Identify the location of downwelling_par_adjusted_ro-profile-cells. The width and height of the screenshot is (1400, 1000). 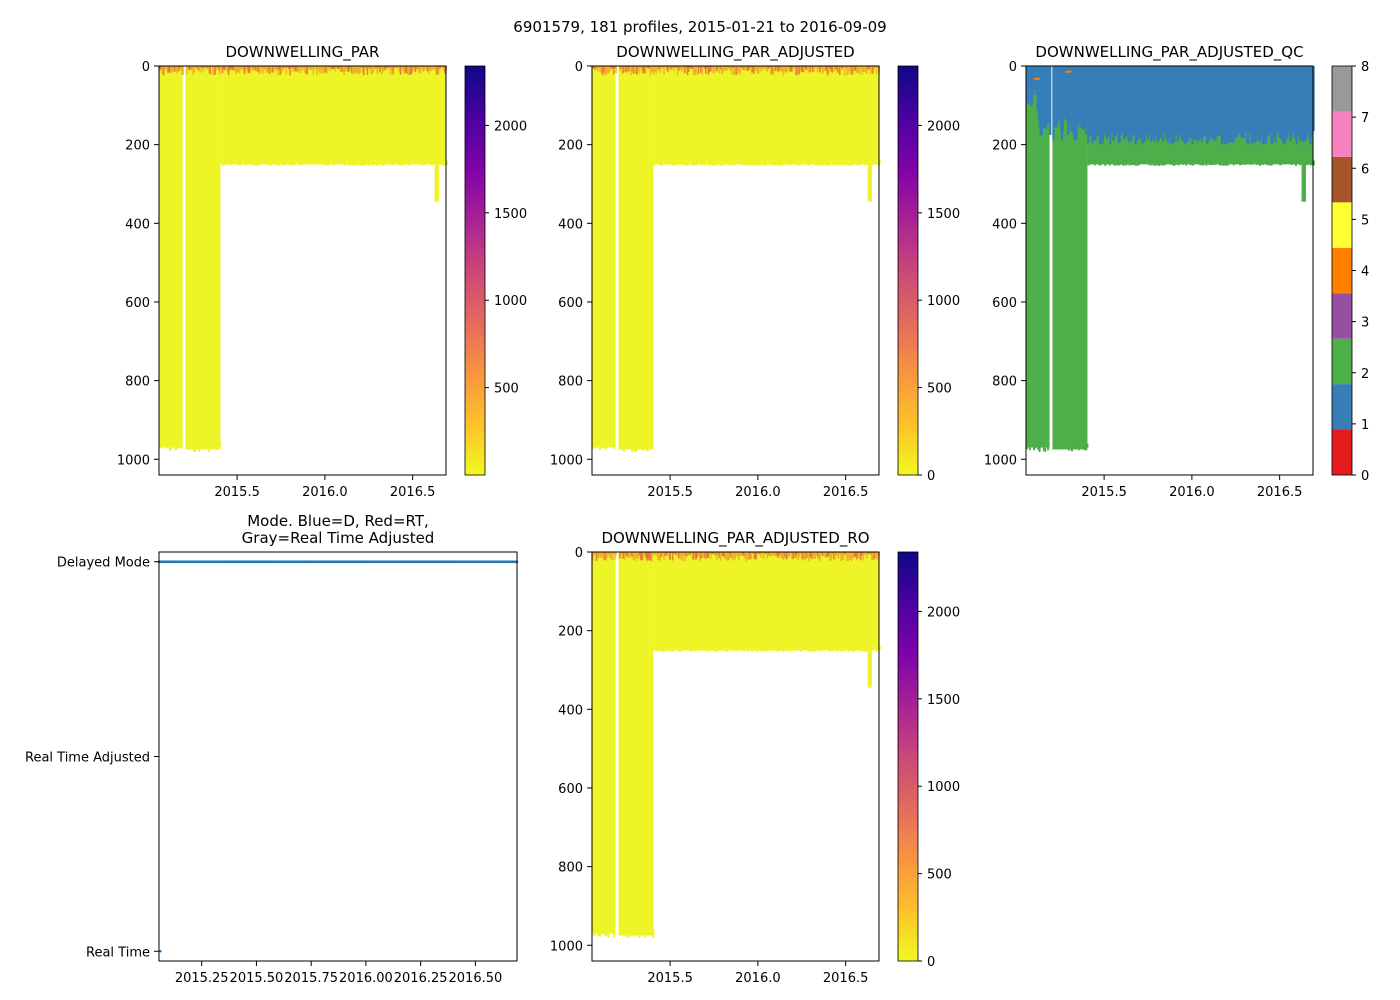
(604, 743).